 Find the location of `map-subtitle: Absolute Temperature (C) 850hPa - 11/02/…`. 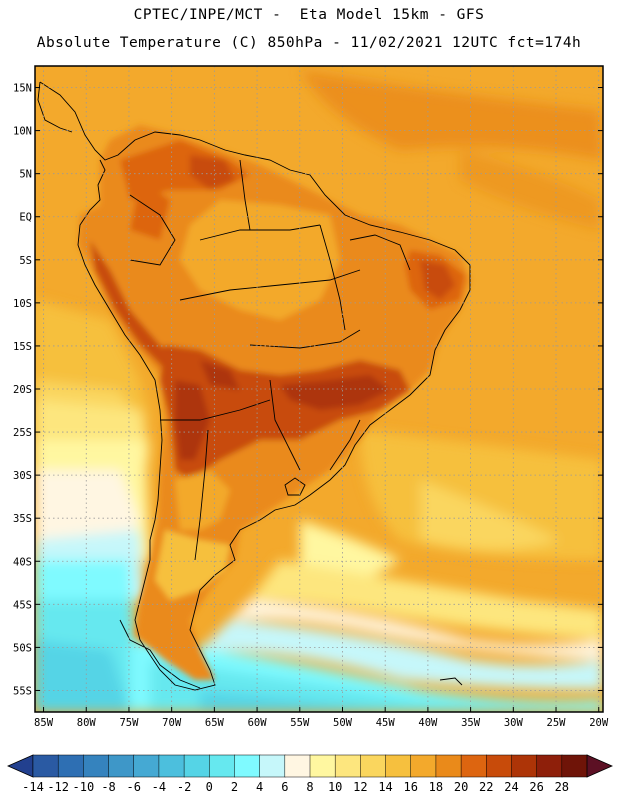

map-subtitle: Absolute Temperature (C) 850hPa - 11/02/… is located at coordinates (309, 43).